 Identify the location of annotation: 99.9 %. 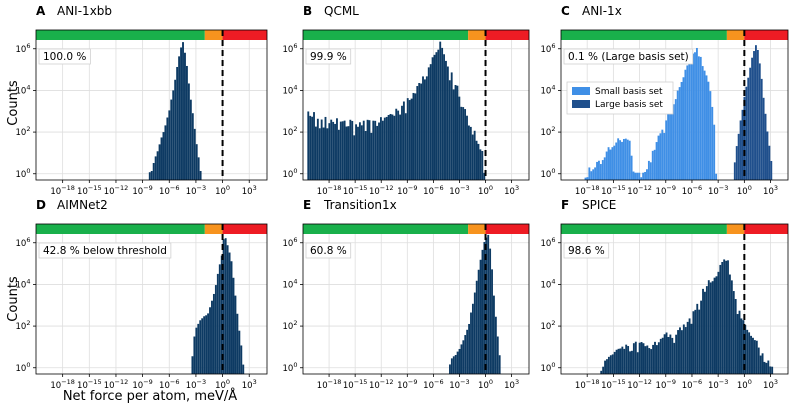
(328, 56).